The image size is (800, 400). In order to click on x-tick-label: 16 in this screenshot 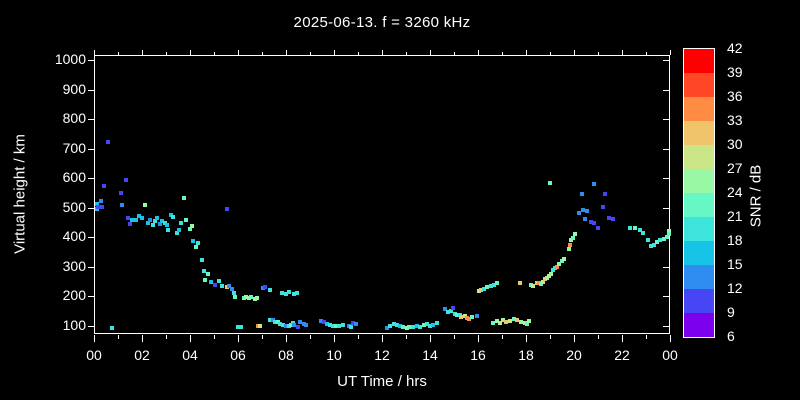, I will do `click(478, 355)`.